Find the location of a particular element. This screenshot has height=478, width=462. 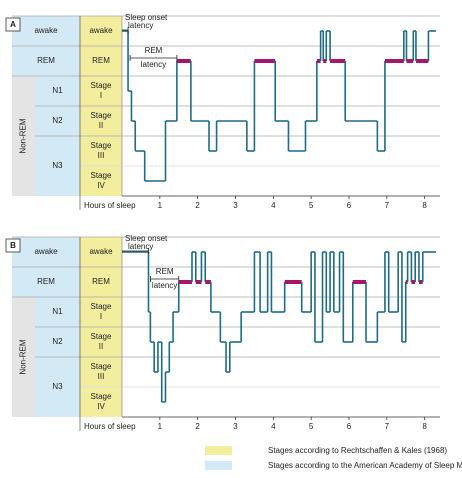

panel-label: A is located at coordinates (13, 24).